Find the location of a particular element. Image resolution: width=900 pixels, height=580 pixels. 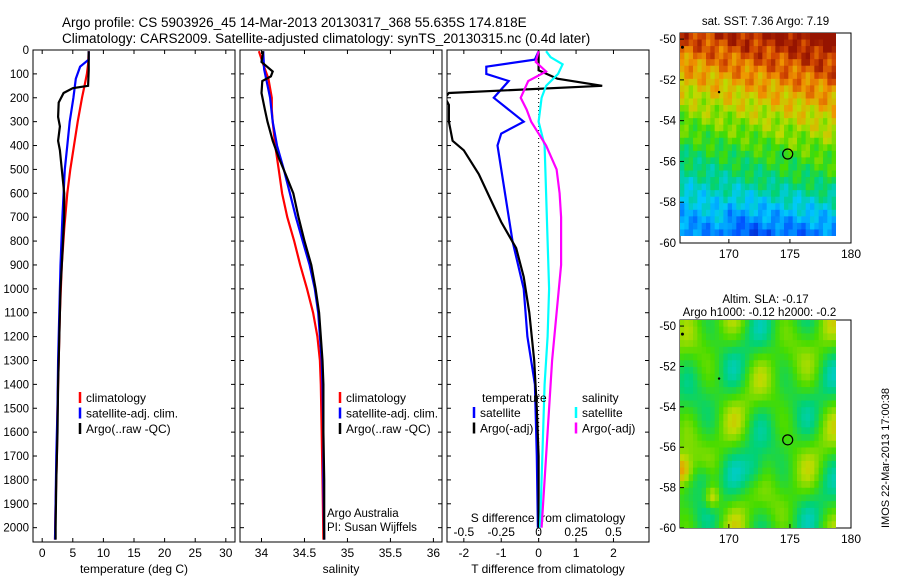

legend-label-climatology: climatology is located at coordinates (116, 398).